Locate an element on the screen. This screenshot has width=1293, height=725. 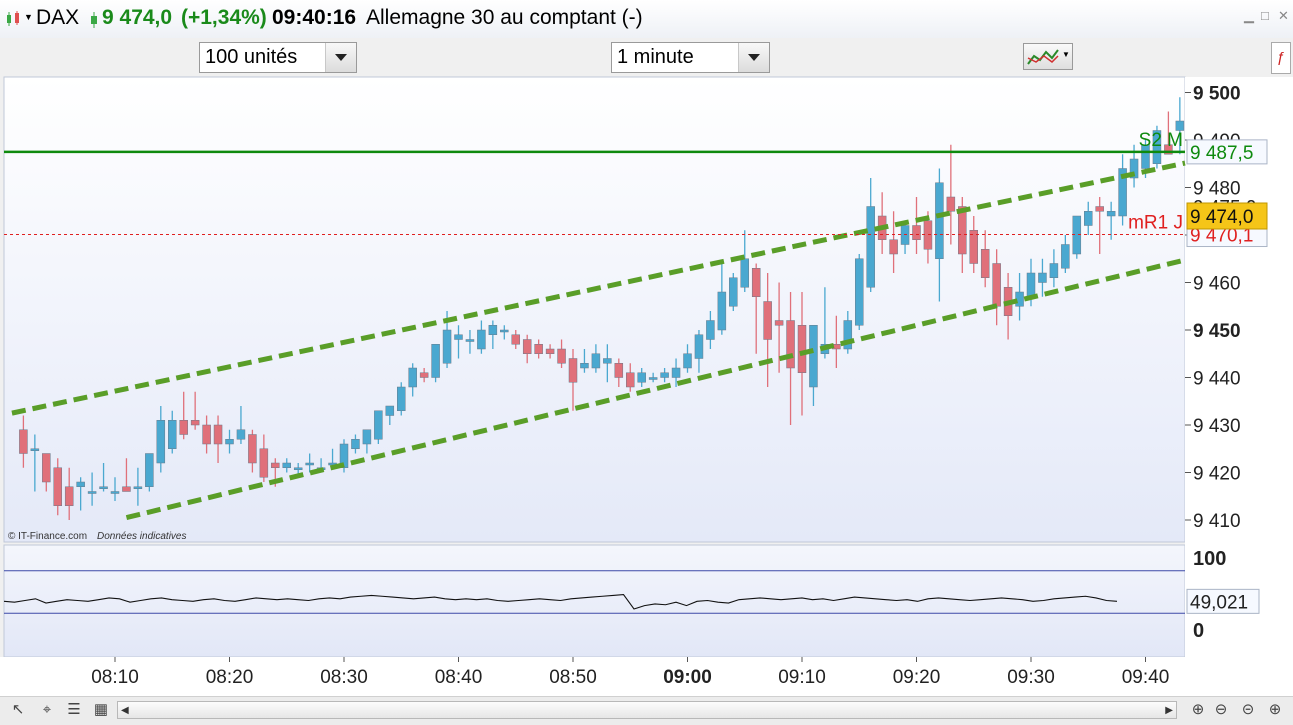
time-tick-label: 08:40 is located at coordinates (459, 677).